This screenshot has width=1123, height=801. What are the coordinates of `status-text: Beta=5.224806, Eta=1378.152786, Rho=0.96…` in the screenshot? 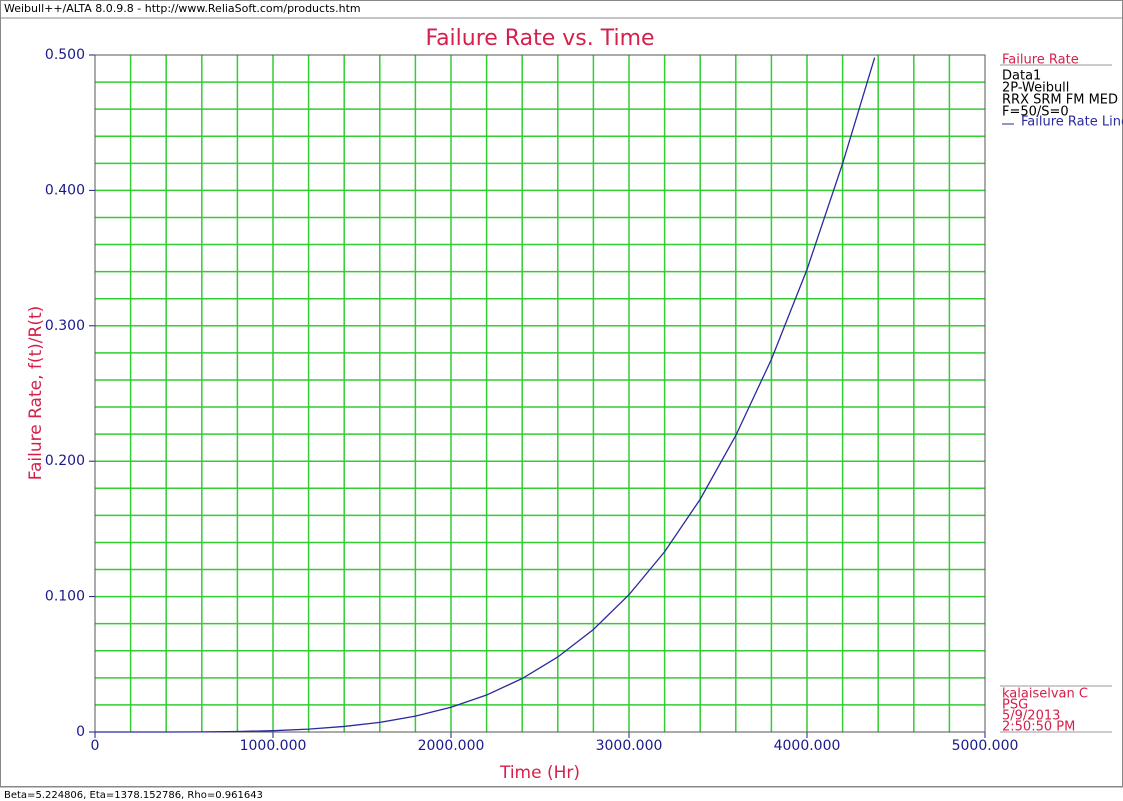 It's located at (133, 795).